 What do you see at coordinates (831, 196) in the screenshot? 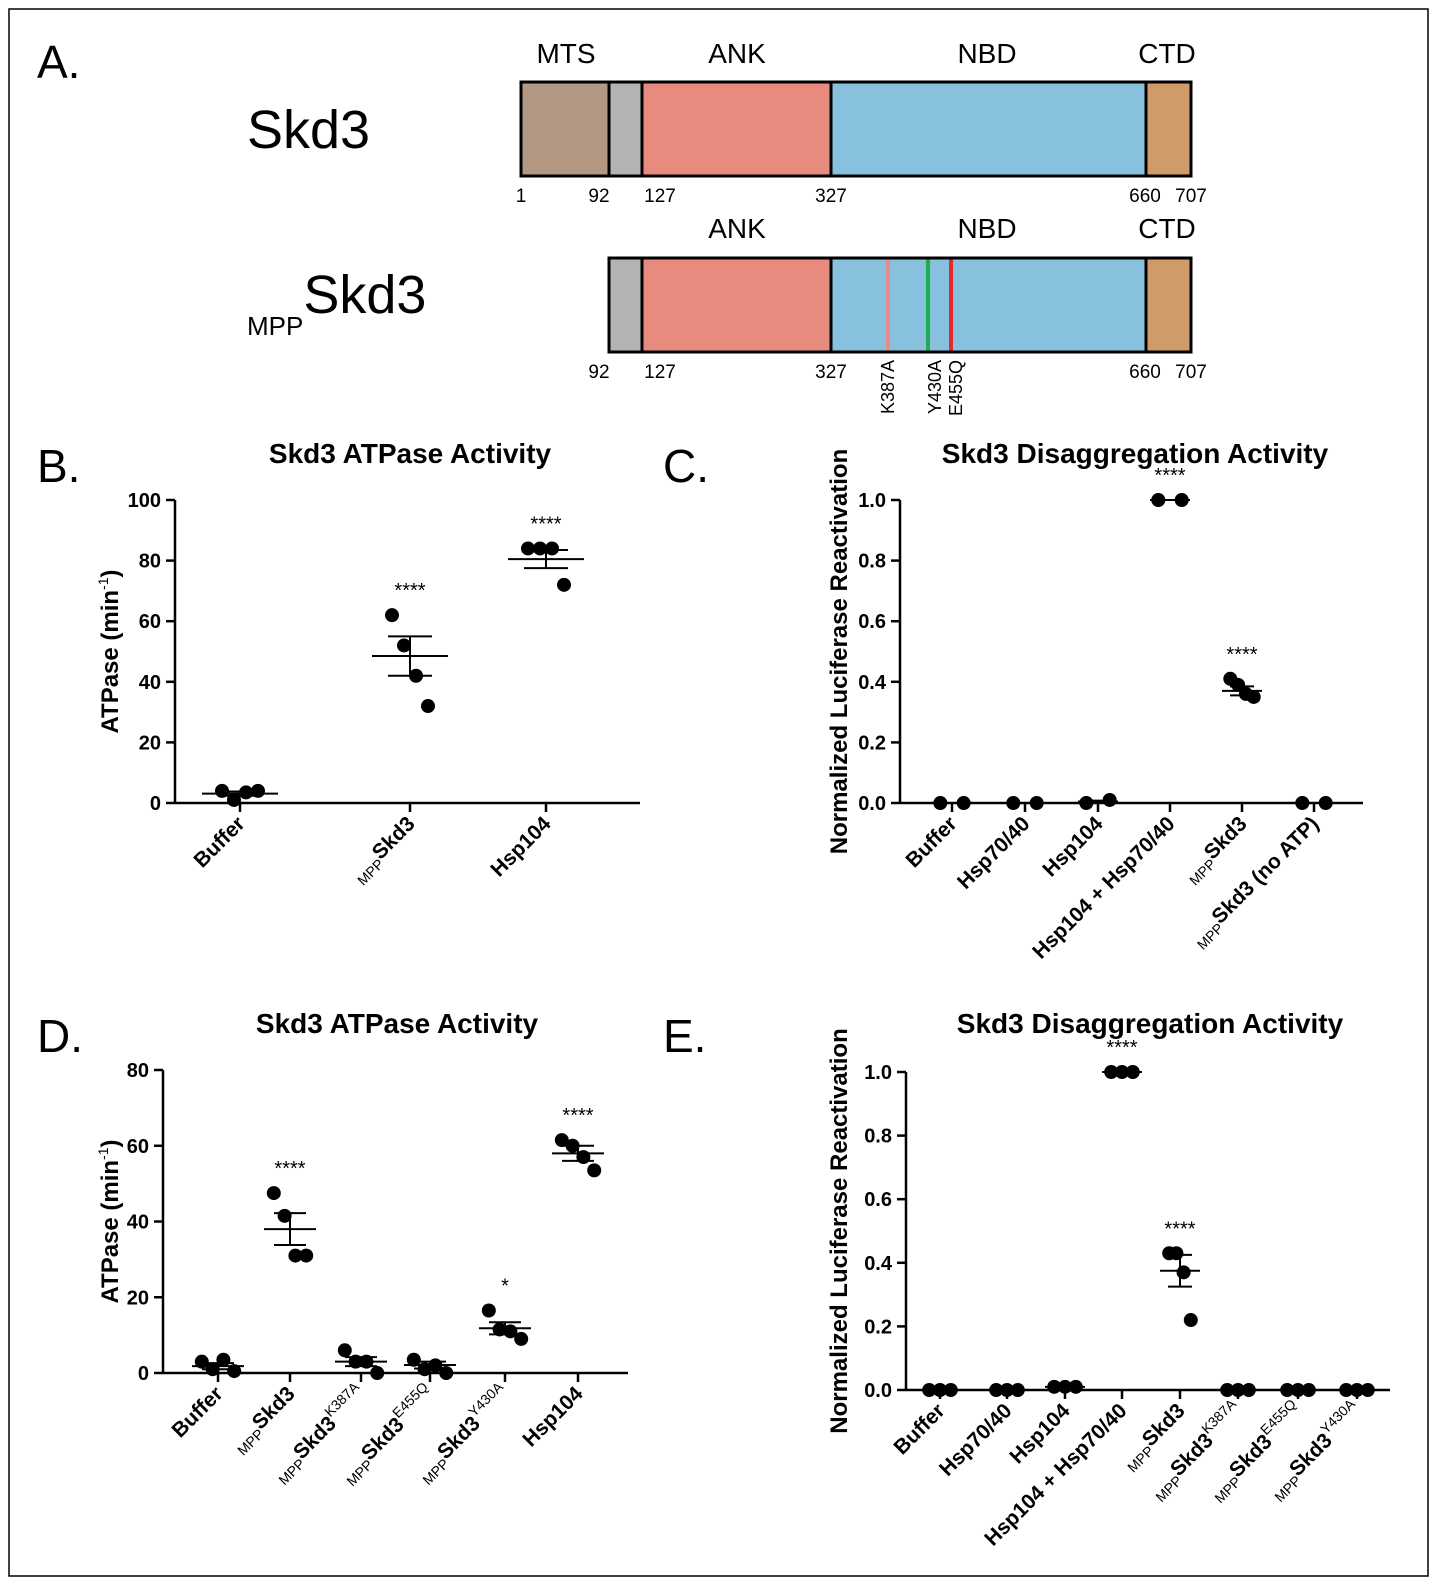
I see `residue-label-327: 327` at bounding box center [831, 196].